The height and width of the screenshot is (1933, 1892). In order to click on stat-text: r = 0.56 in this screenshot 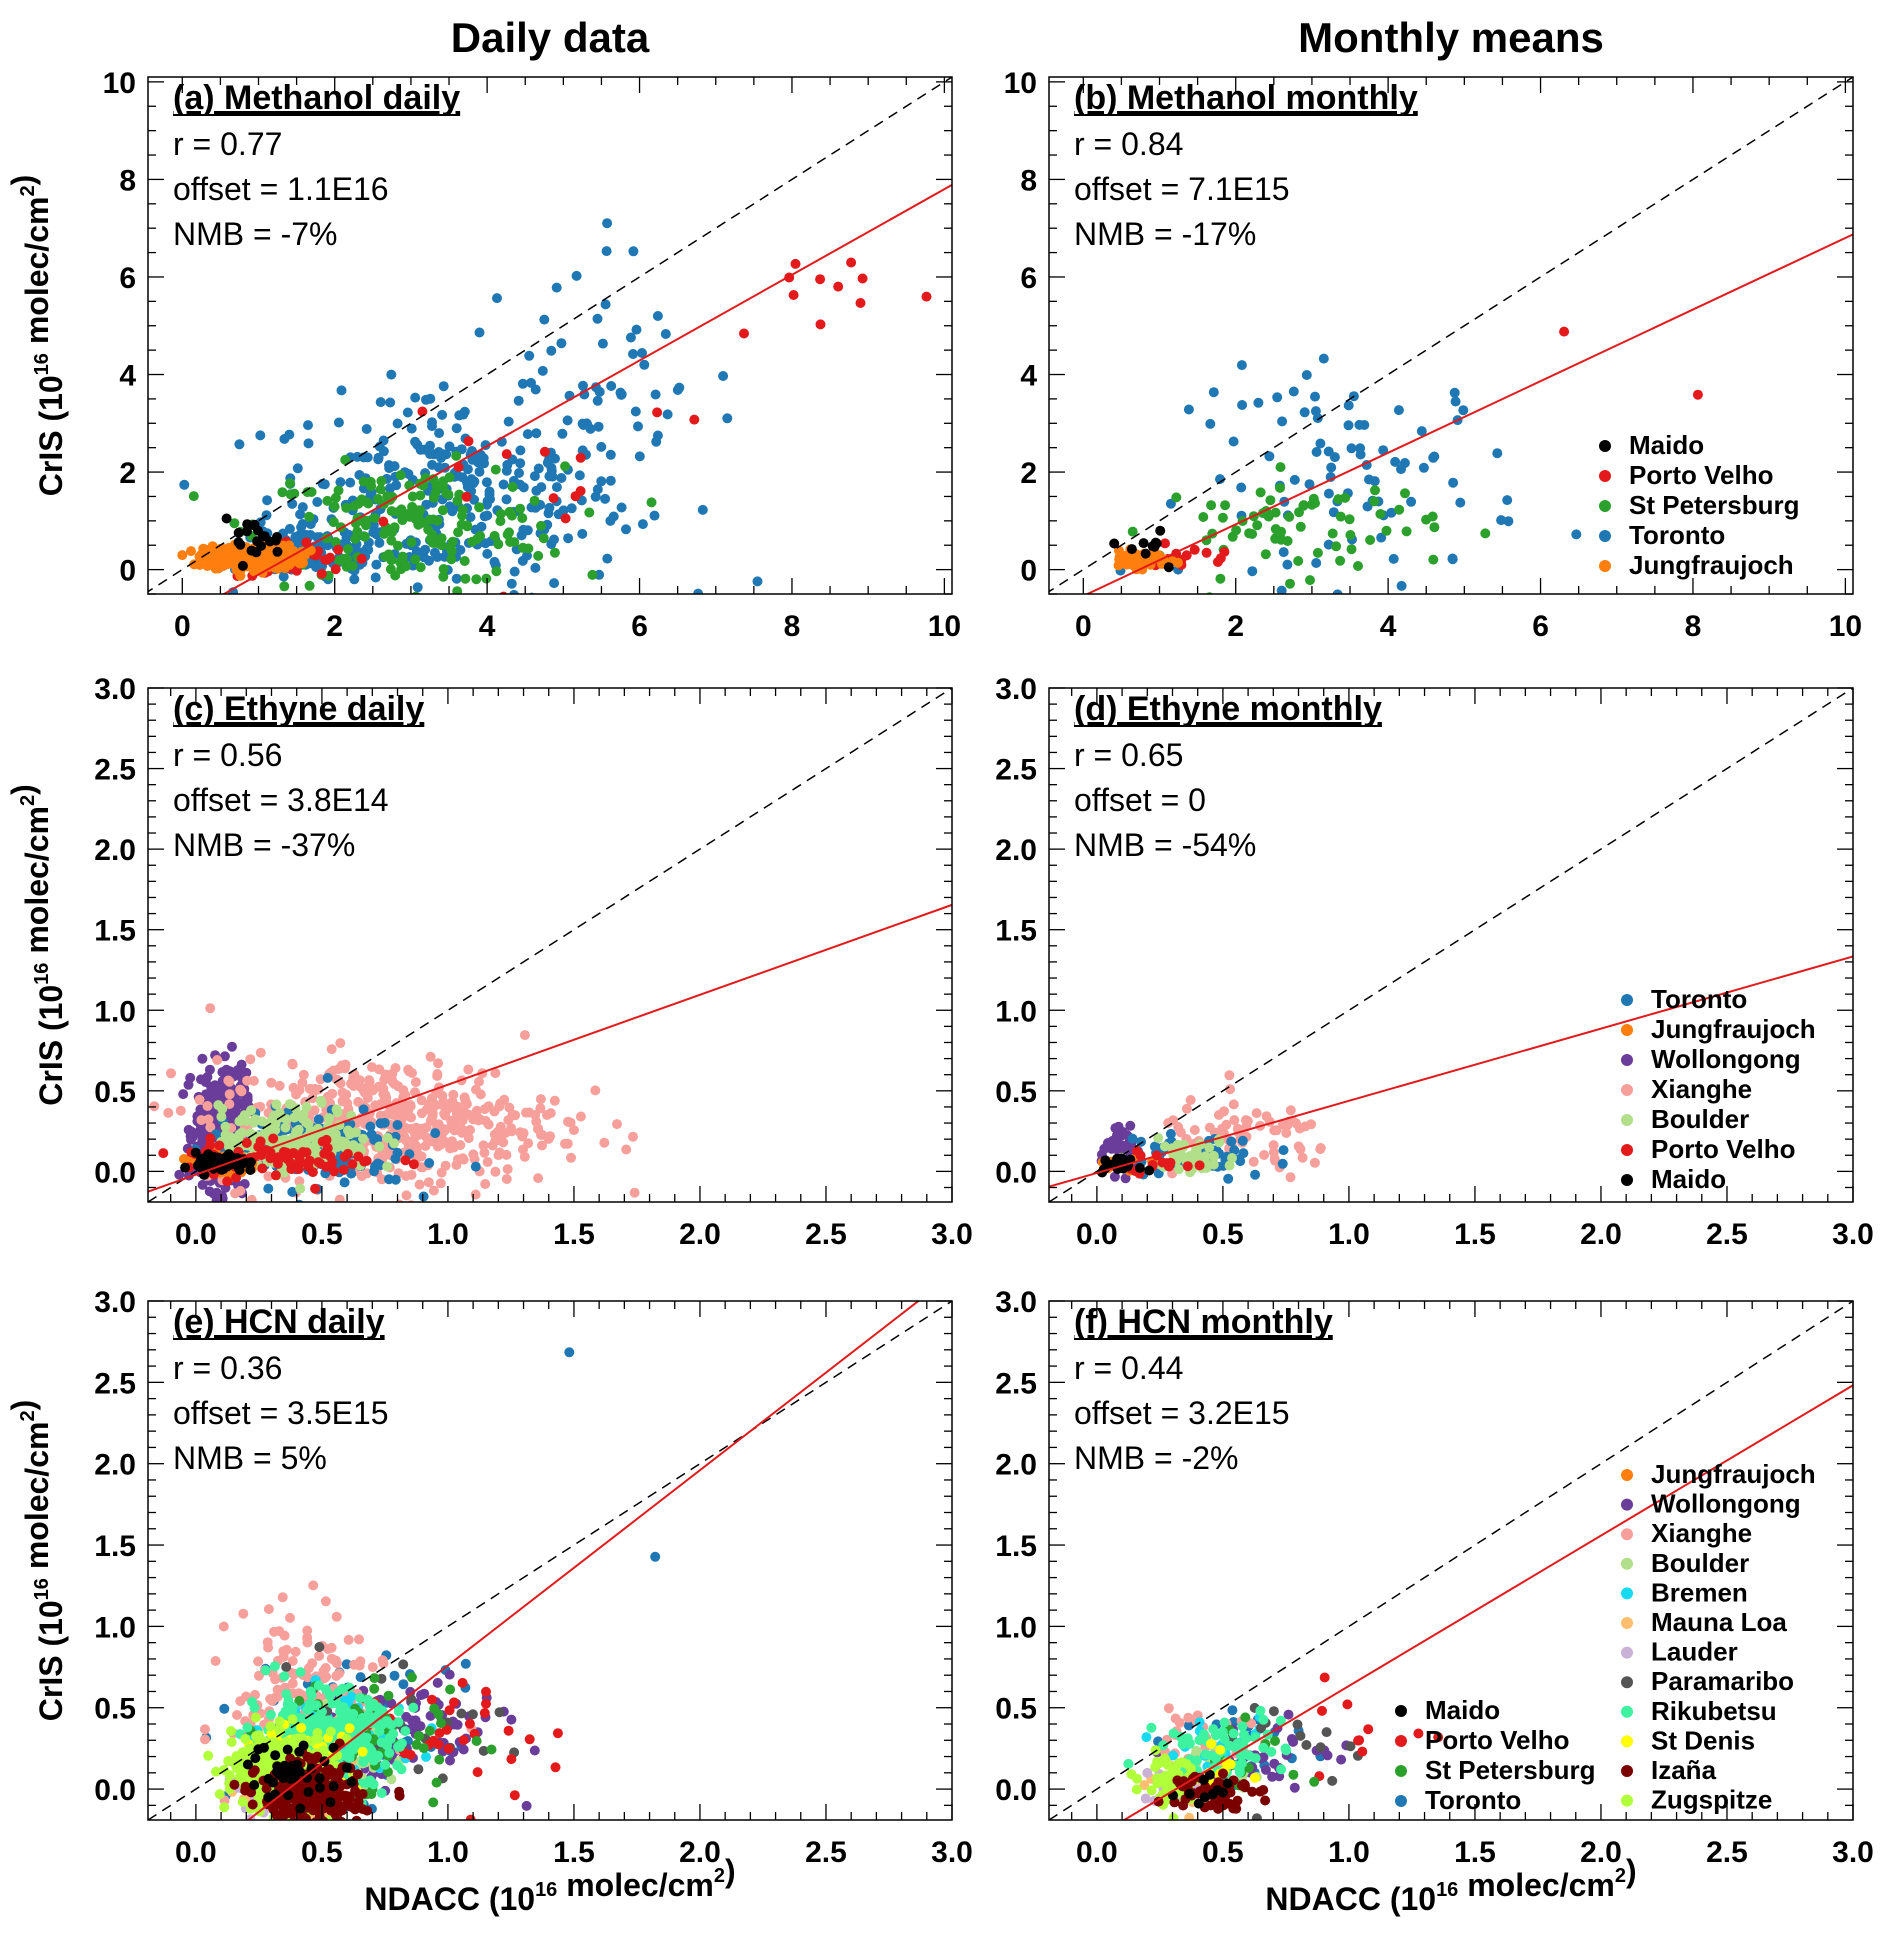, I will do `click(227, 755)`.